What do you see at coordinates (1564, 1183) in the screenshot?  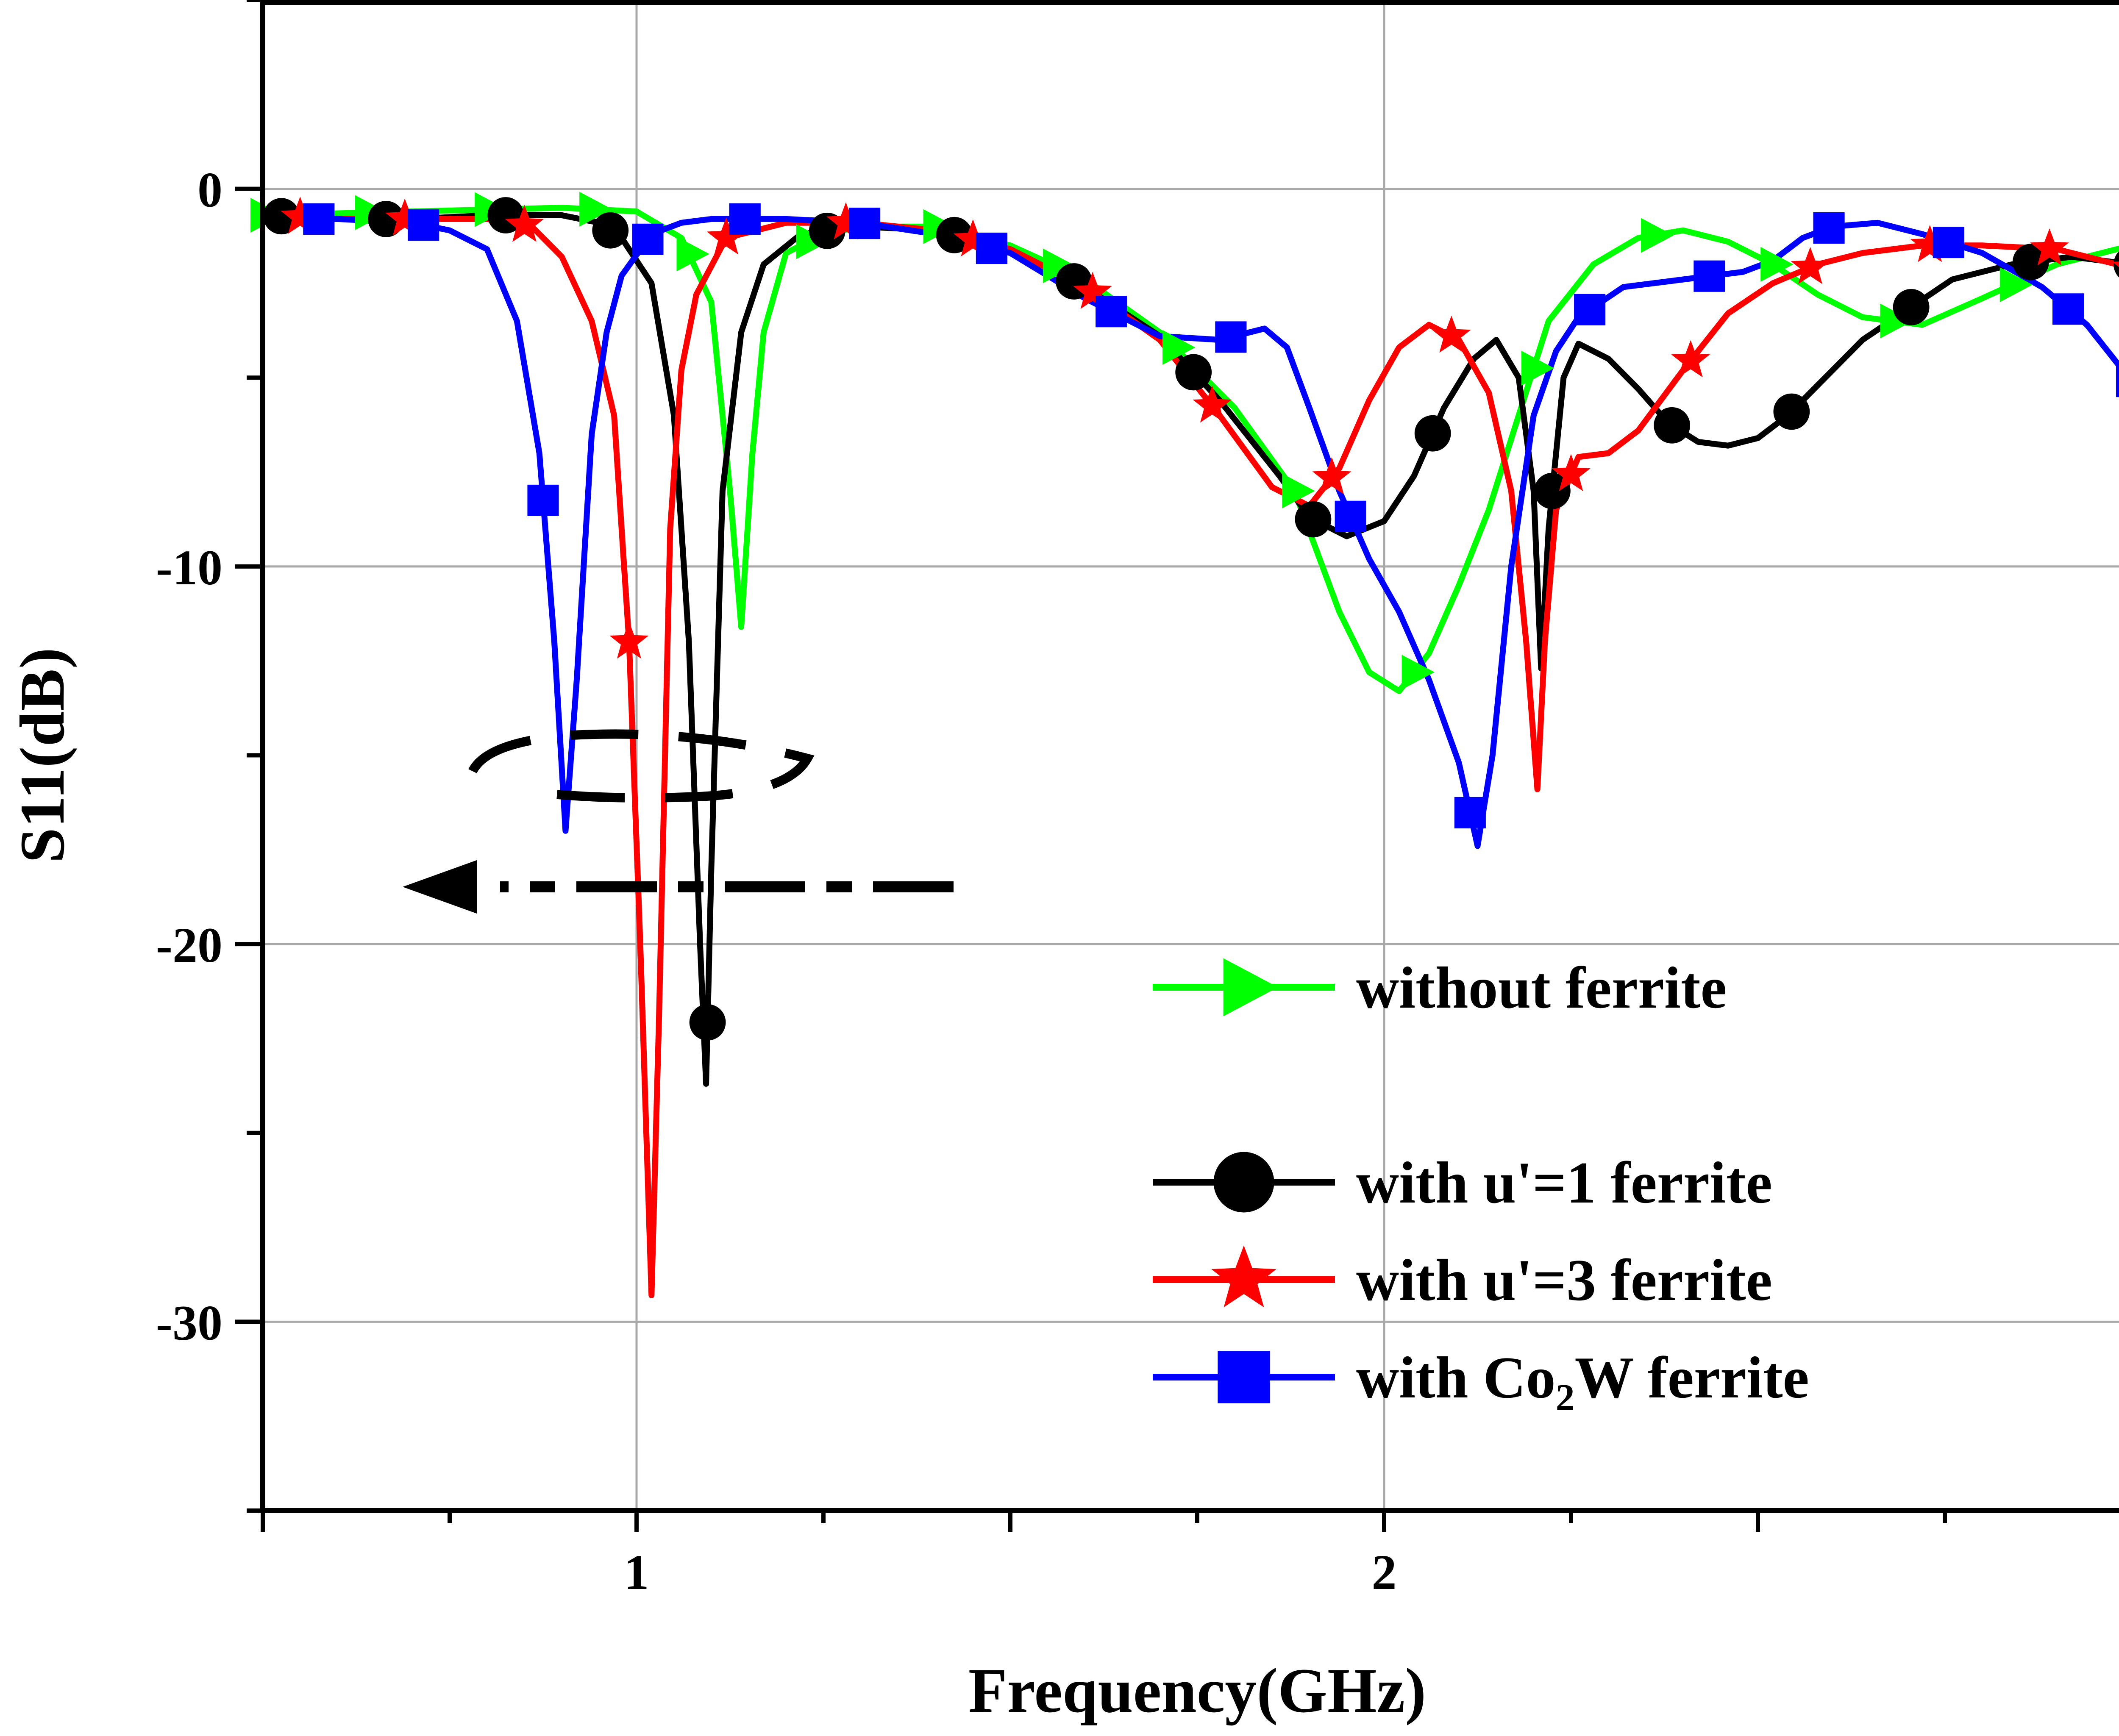 I see `legend-label: with u'=1 ferrite` at bounding box center [1564, 1183].